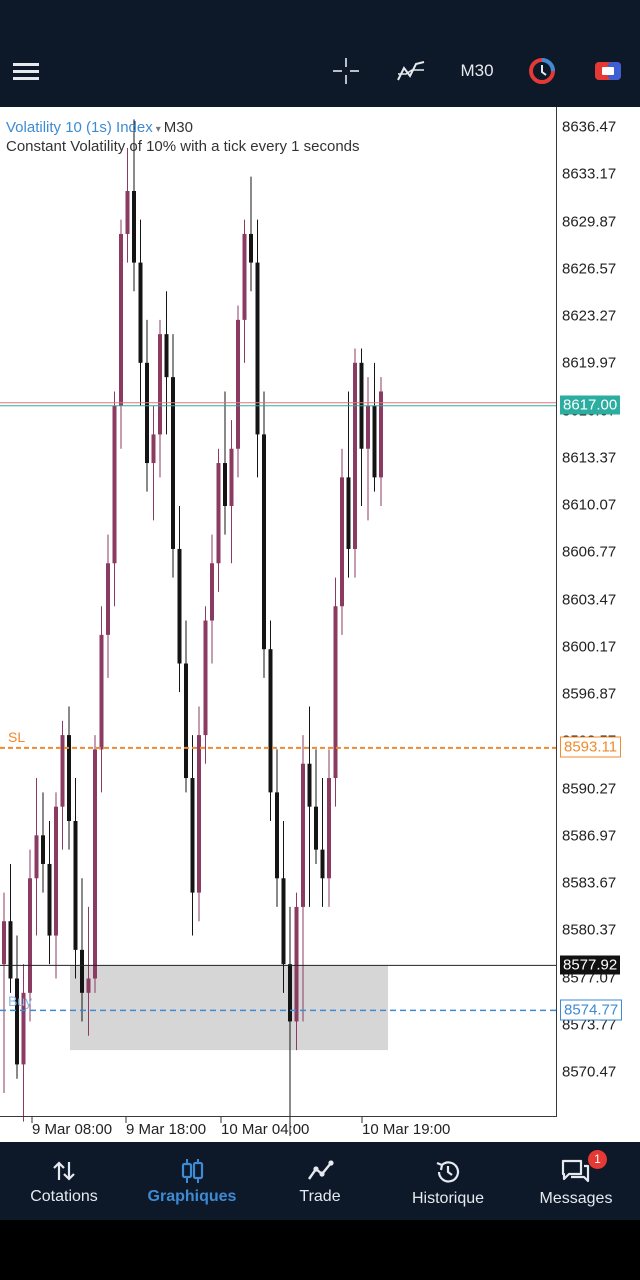 The width and height of the screenshot is (640, 1280). Describe the element at coordinates (320, 1250) in the screenshot. I see `system-navigation-bar` at that location.